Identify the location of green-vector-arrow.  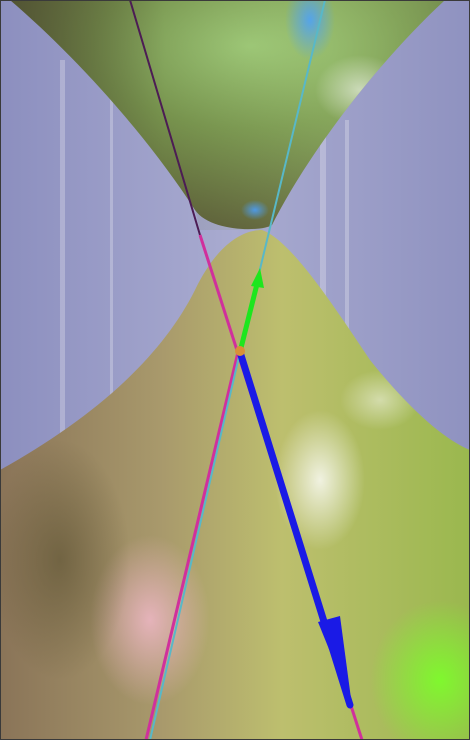
(250, 311).